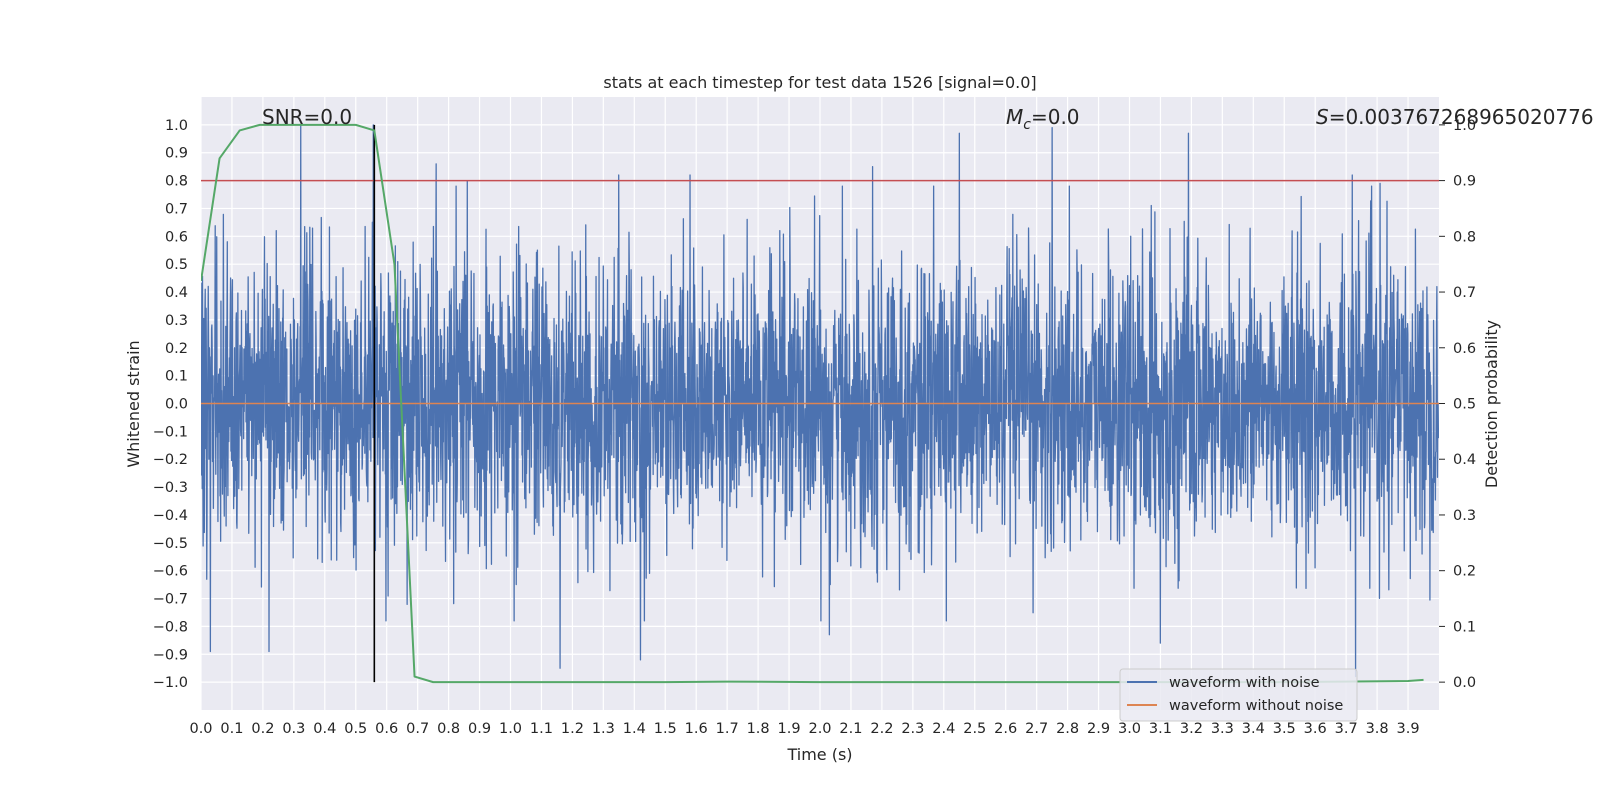 The image size is (1600, 800). I want to click on y-tick-label: 1.0, so click(176, 126).